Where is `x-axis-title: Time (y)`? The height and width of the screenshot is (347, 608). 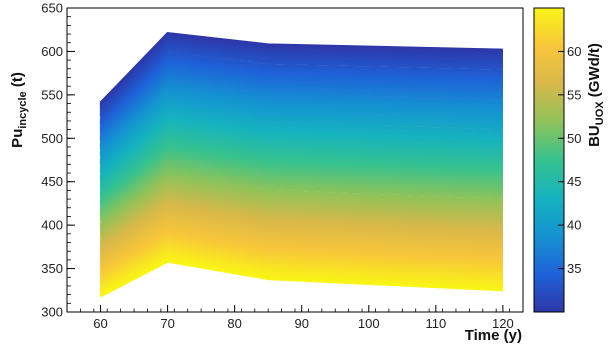 x-axis-title: Time (y) is located at coordinates (493, 335).